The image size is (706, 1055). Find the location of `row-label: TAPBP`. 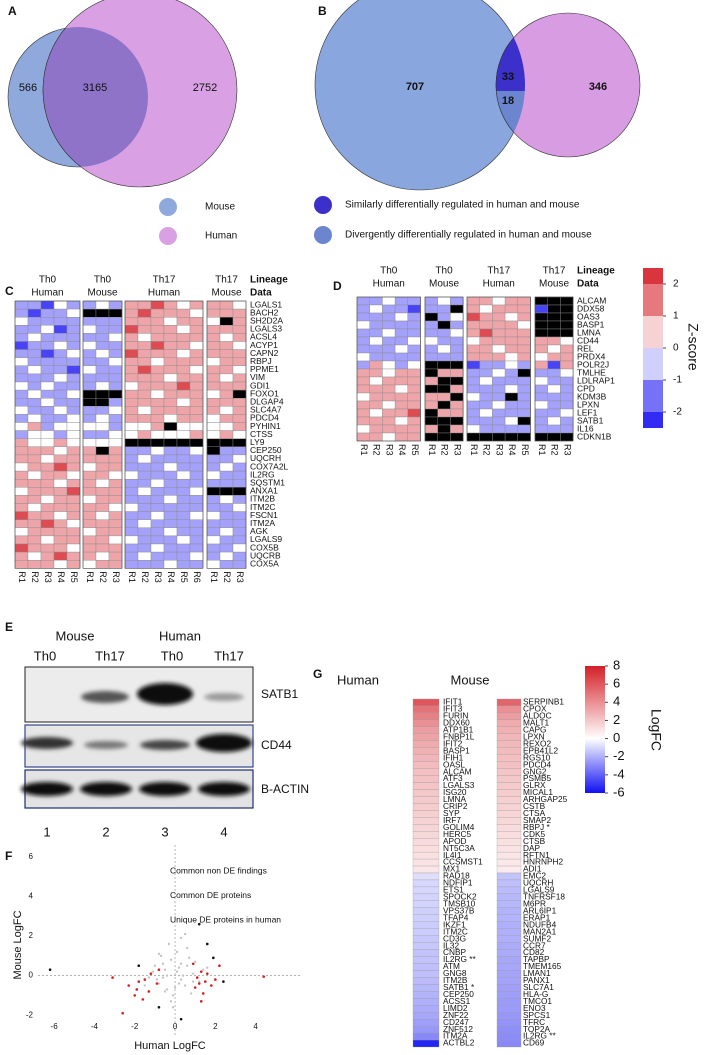

row-label: TAPBP is located at coordinates (536, 959).